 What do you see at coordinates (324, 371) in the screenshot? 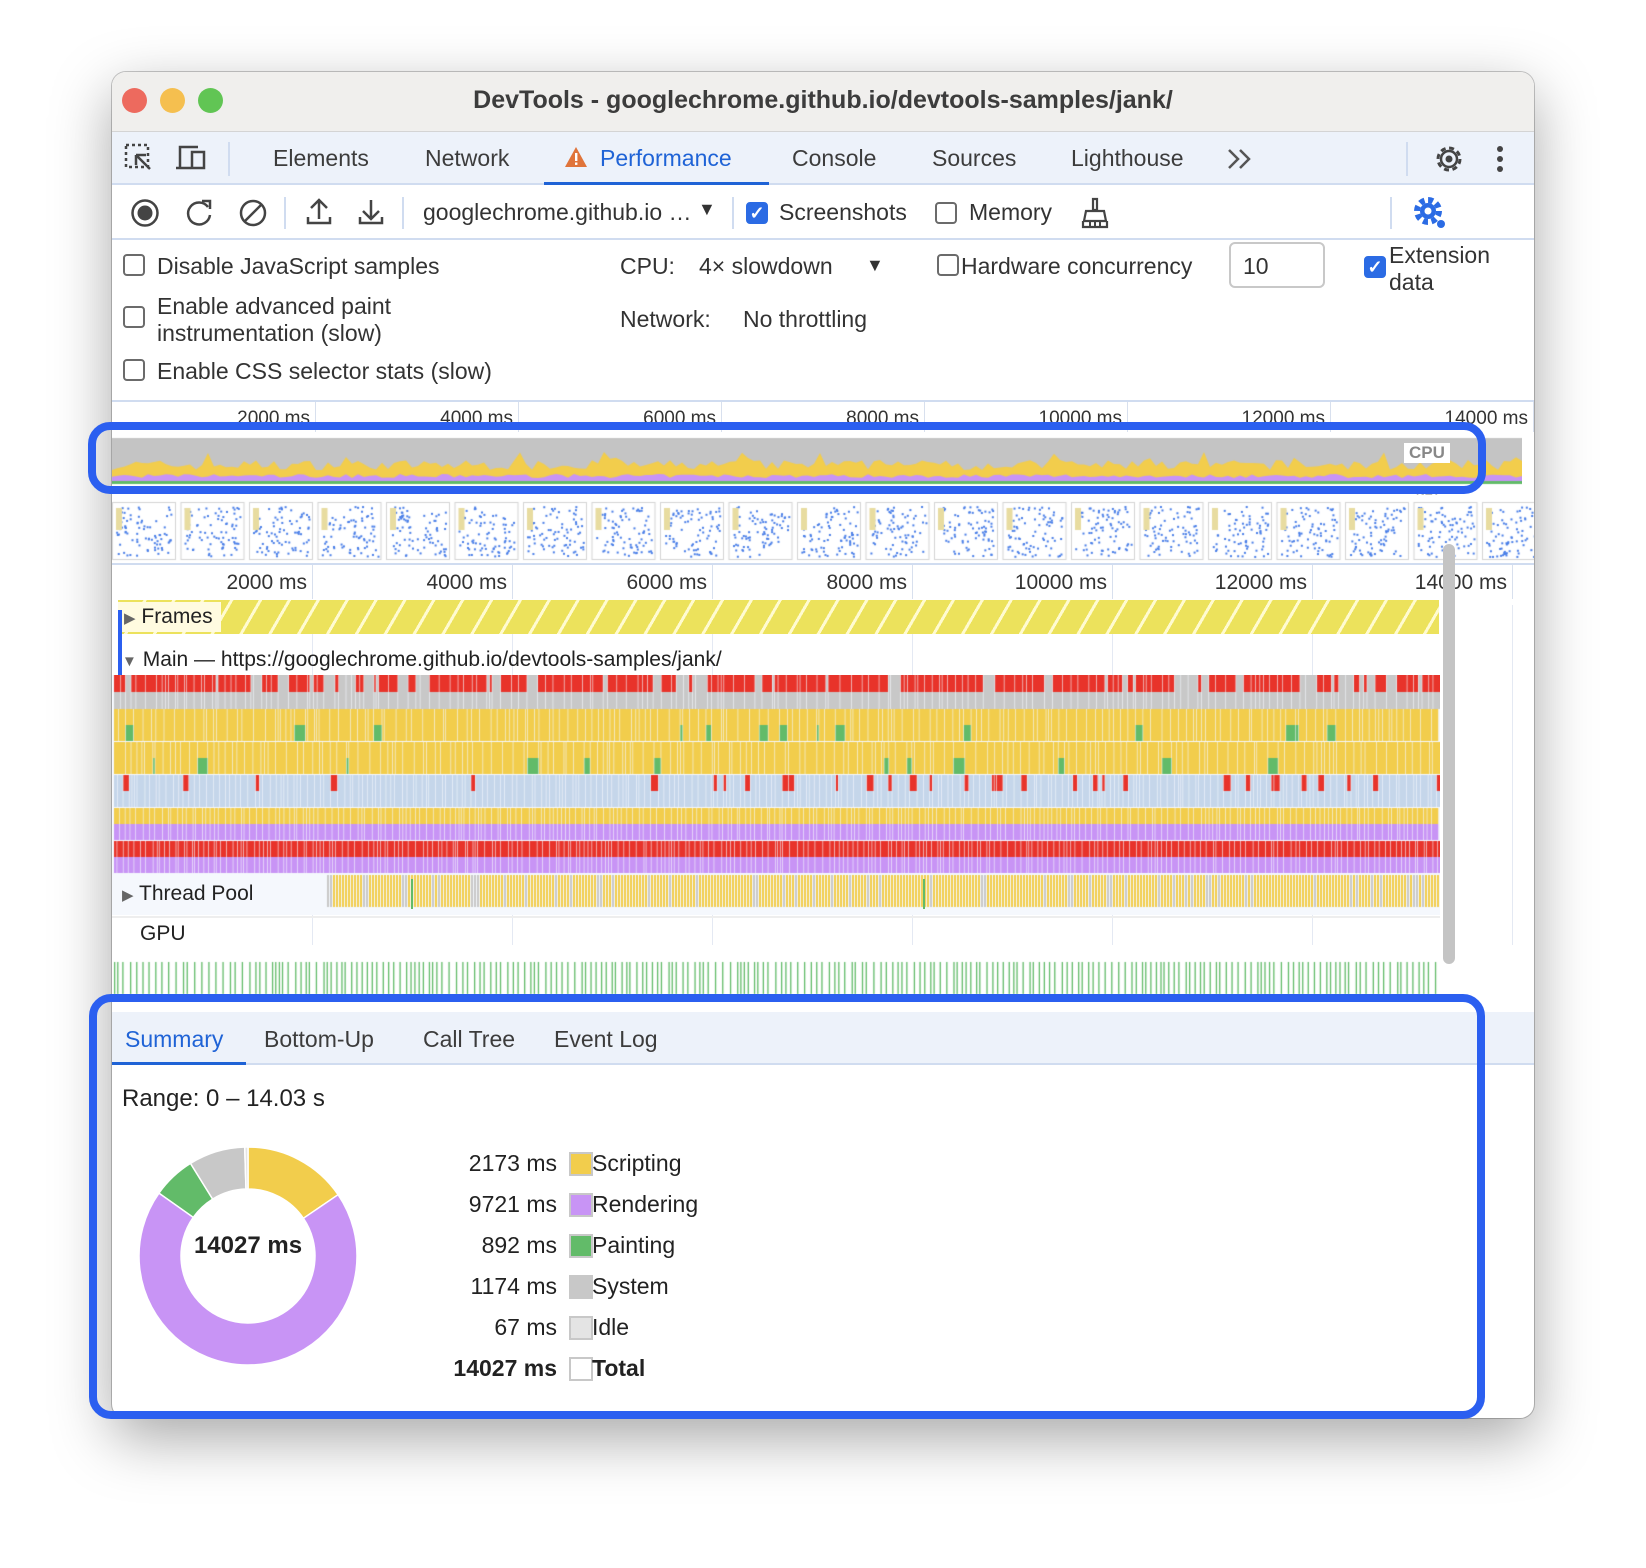
I see `css-selector-stats-label: Enable CSS selector stats (slow)` at bounding box center [324, 371].